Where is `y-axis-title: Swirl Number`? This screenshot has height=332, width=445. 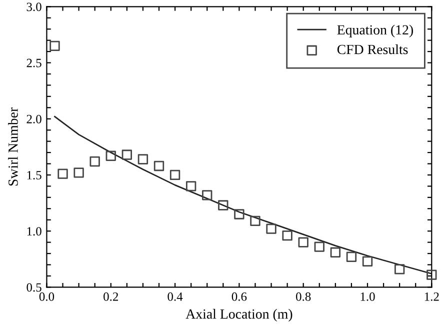 y-axis-title: Swirl Number is located at coordinates (13, 146).